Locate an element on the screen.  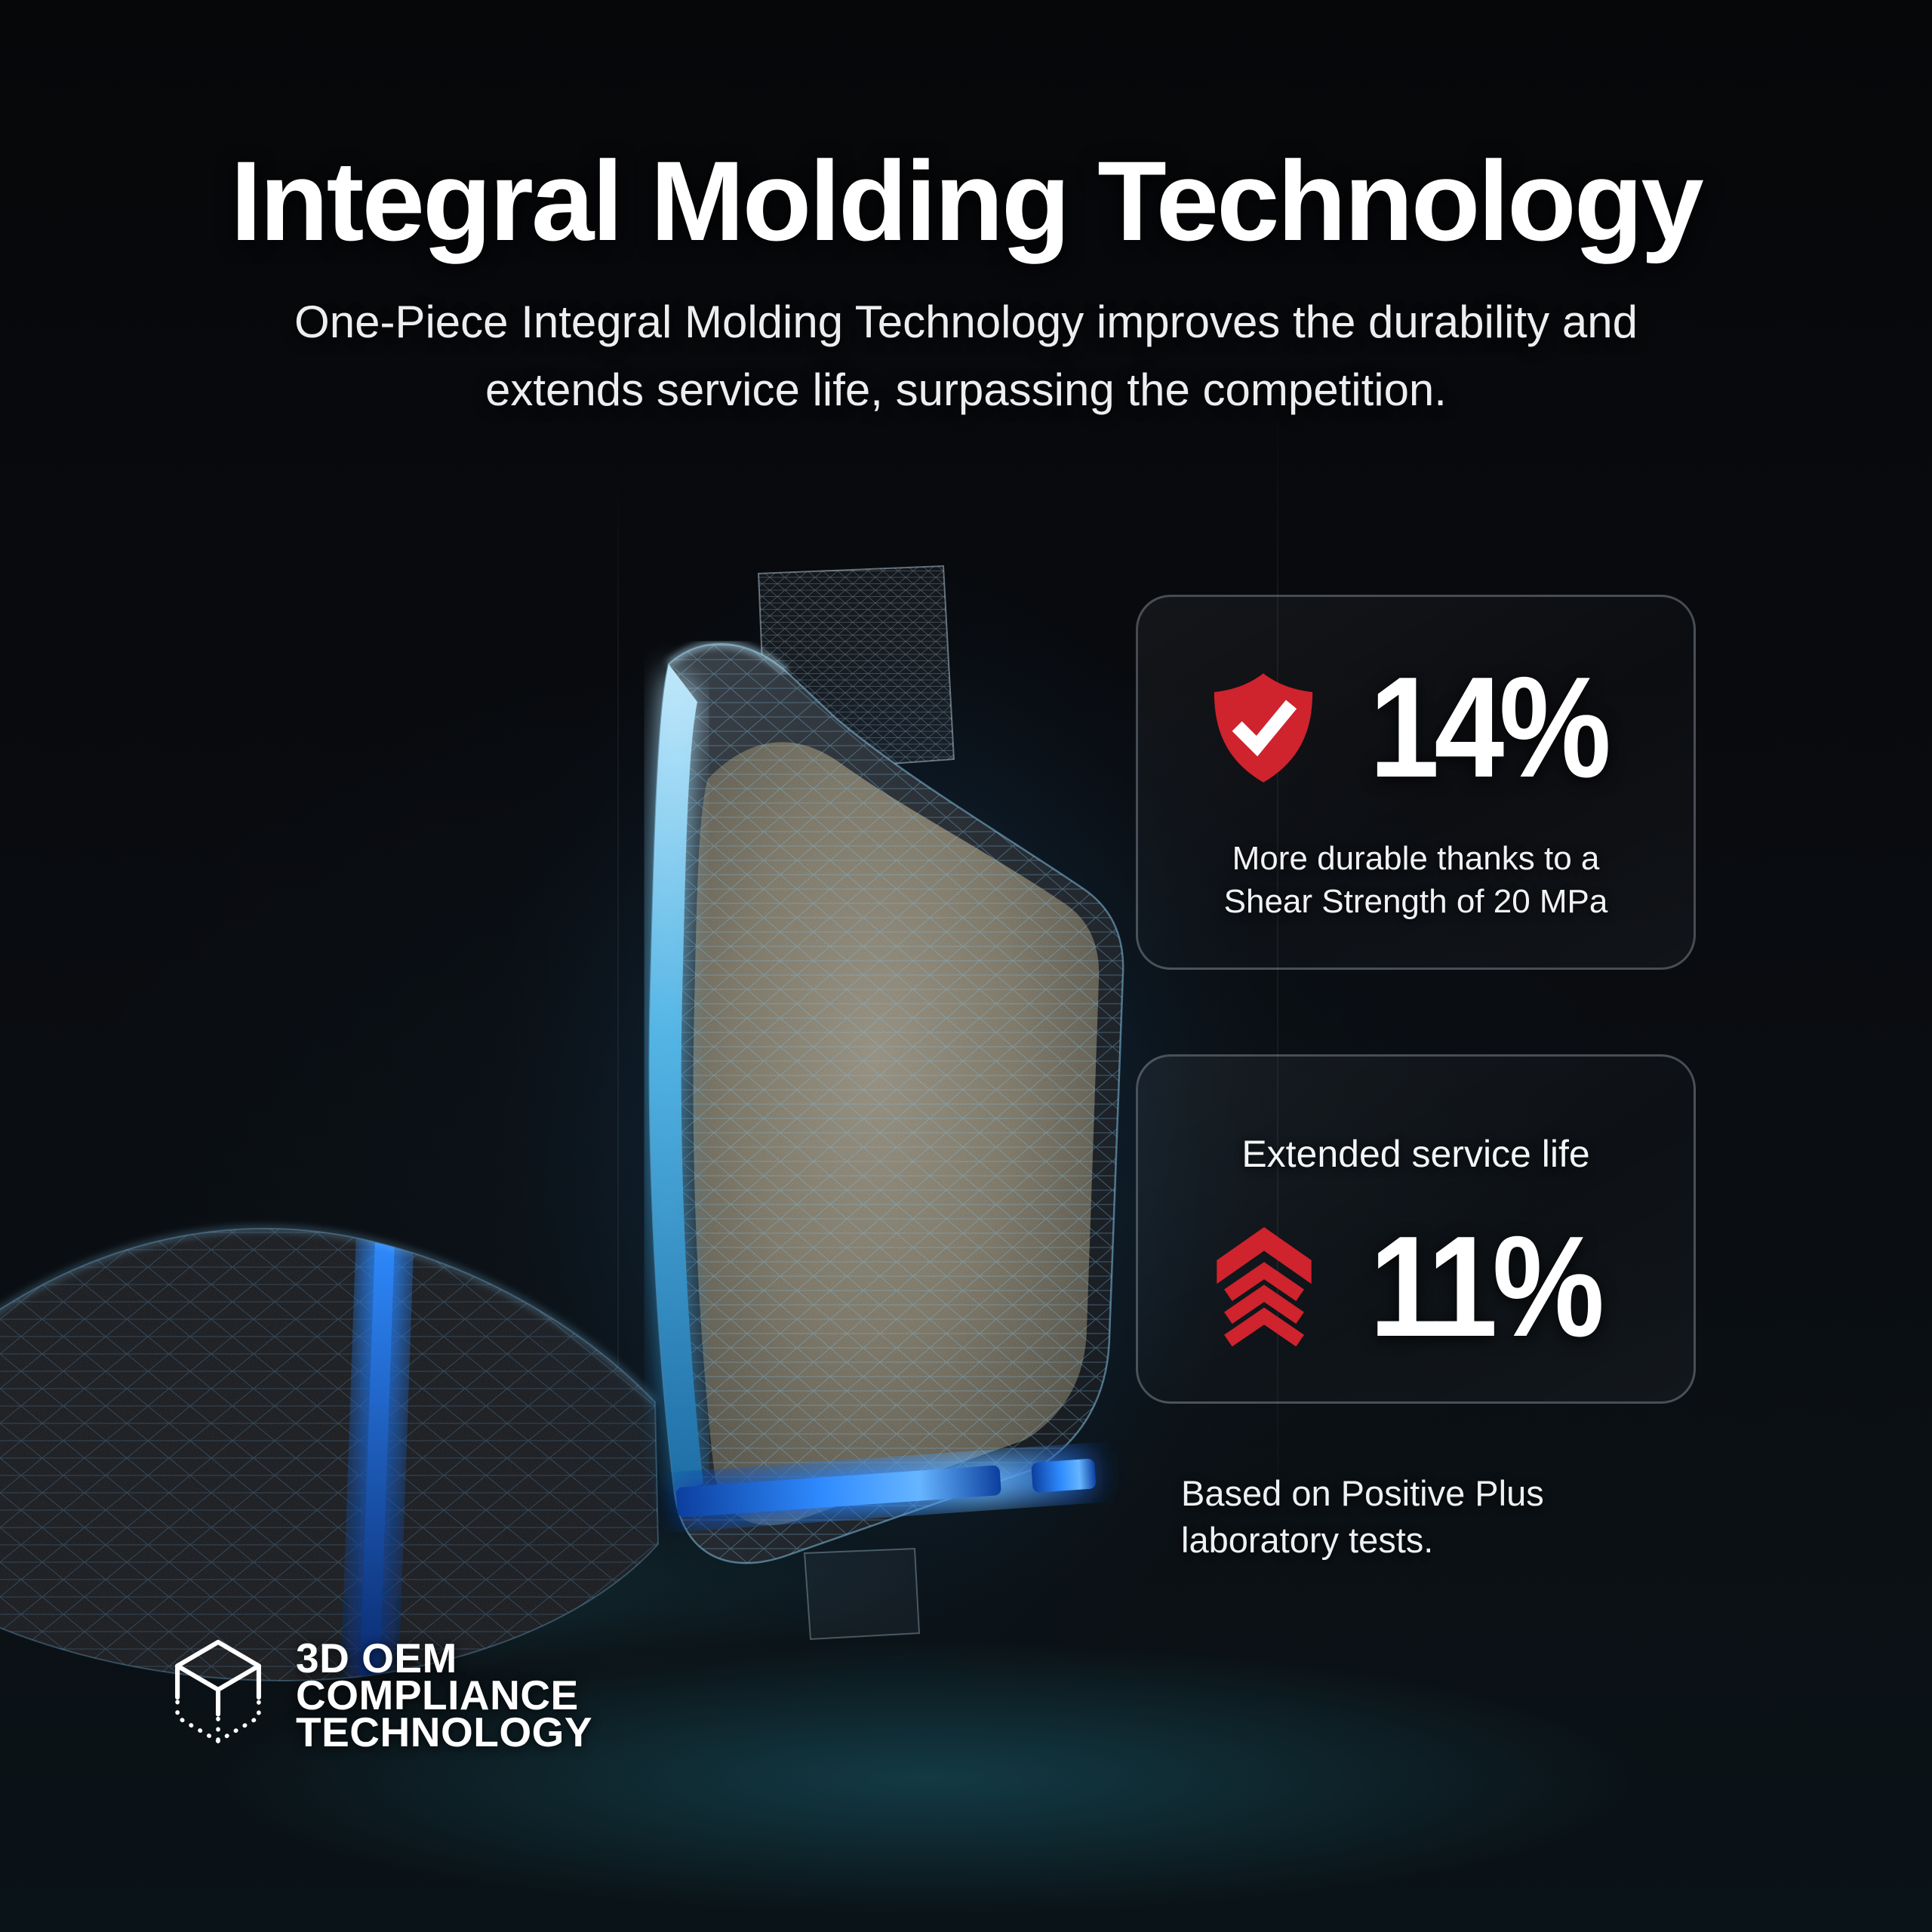
logo-line-2: COMPLIANCE is located at coordinates (437, 1694).